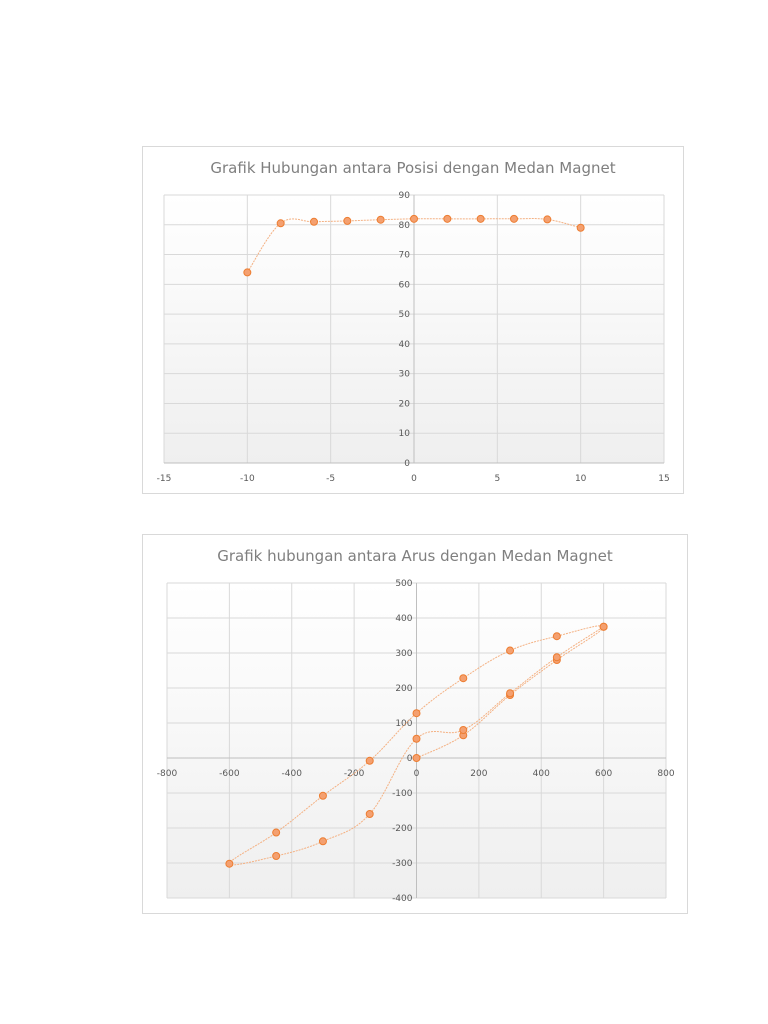 This screenshot has width=768, height=1024. Describe the element at coordinates (405, 285) in the screenshot. I see `svg-text: 60` at that location.